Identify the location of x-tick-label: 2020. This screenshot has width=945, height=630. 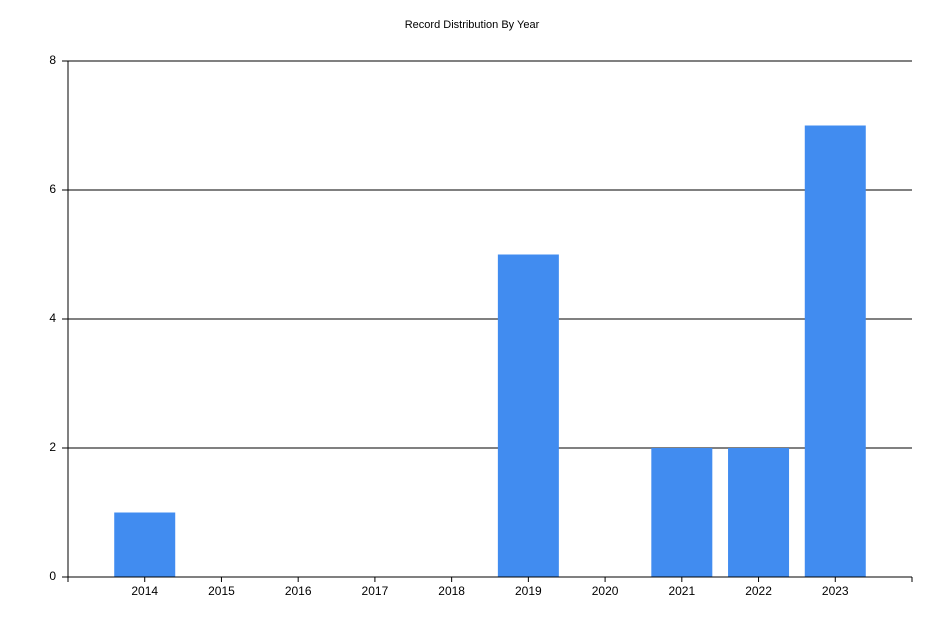
(605, 591).